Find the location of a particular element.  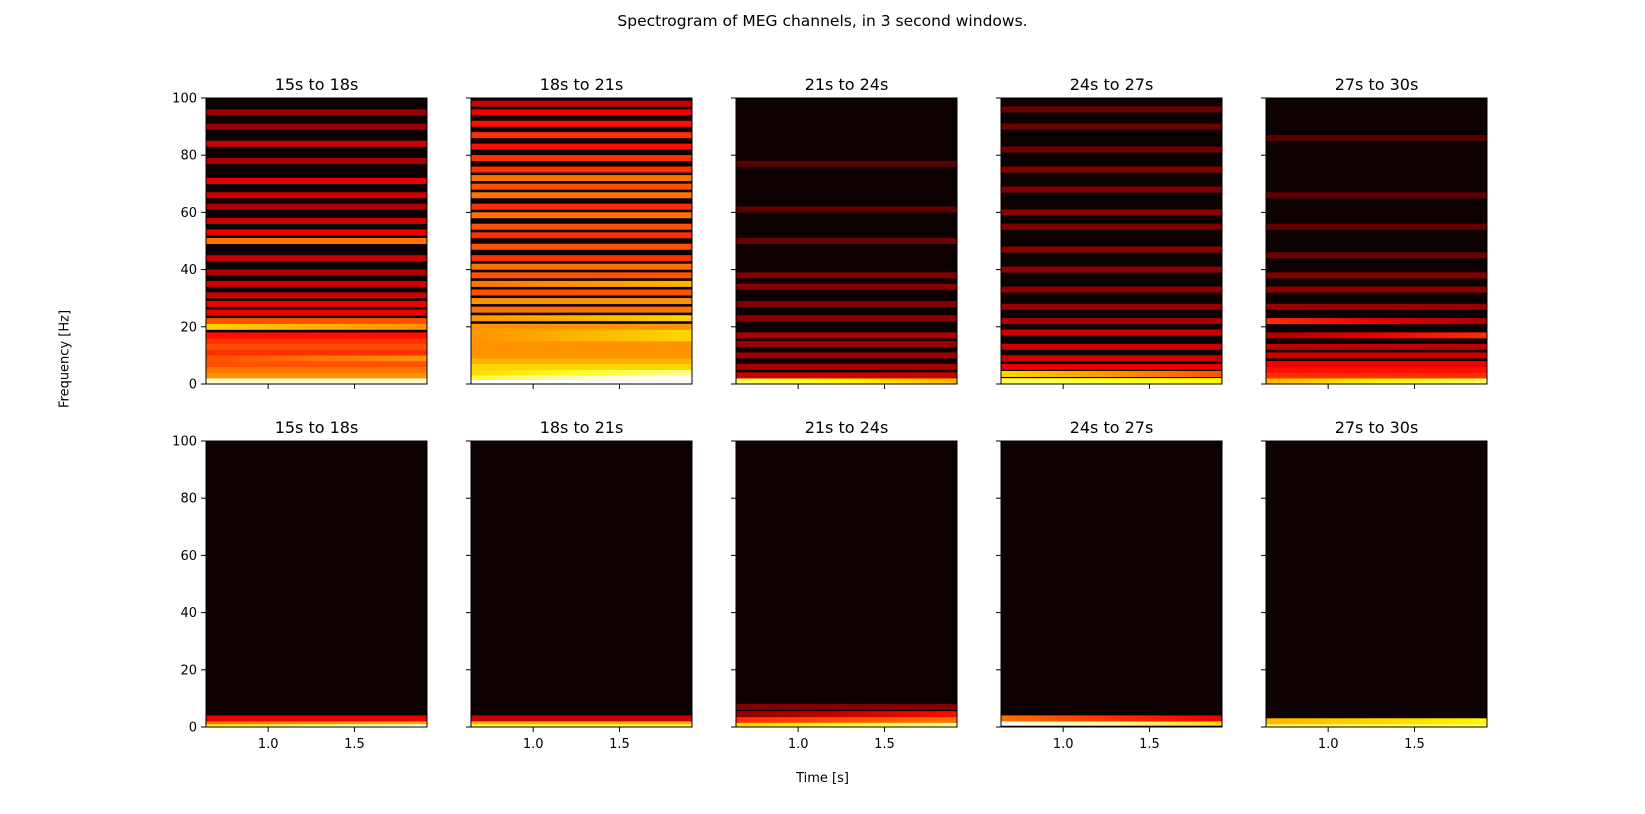

spectrogram-panel-r1-c5: 27s to 30s is located at coordinates (1374, 232).